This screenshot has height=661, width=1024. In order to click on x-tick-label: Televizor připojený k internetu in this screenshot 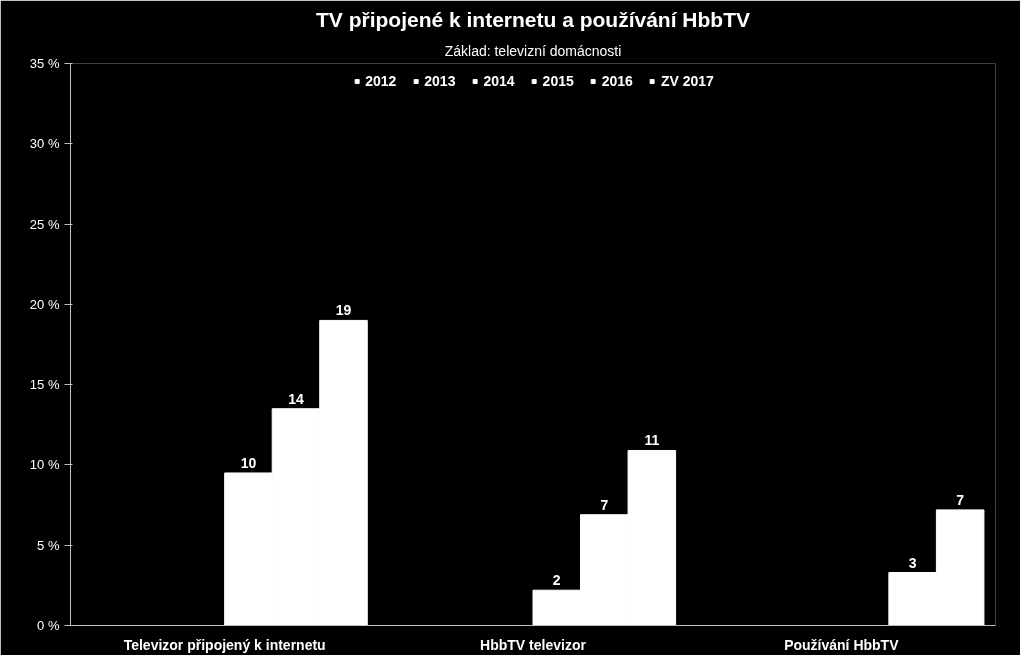, I will do `click(224, 644)`.